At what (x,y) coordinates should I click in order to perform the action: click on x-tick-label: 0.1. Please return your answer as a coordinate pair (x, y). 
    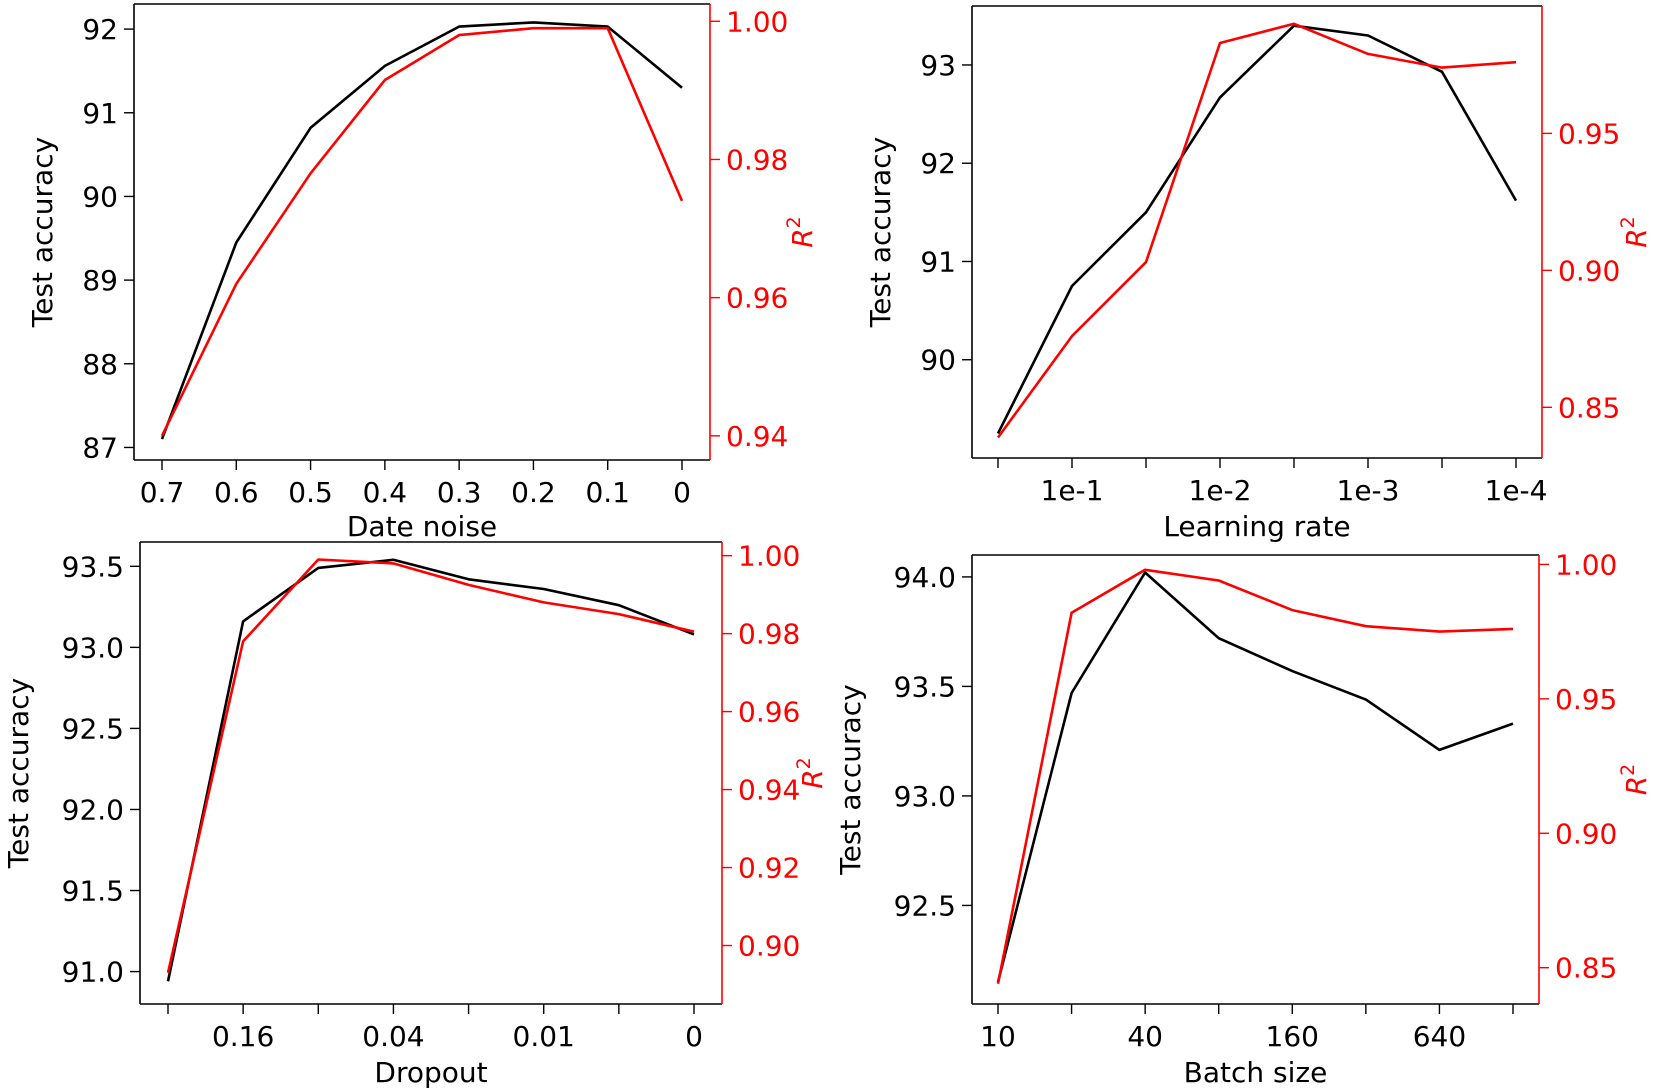
    Looking at the image, I should click on (607, 492).